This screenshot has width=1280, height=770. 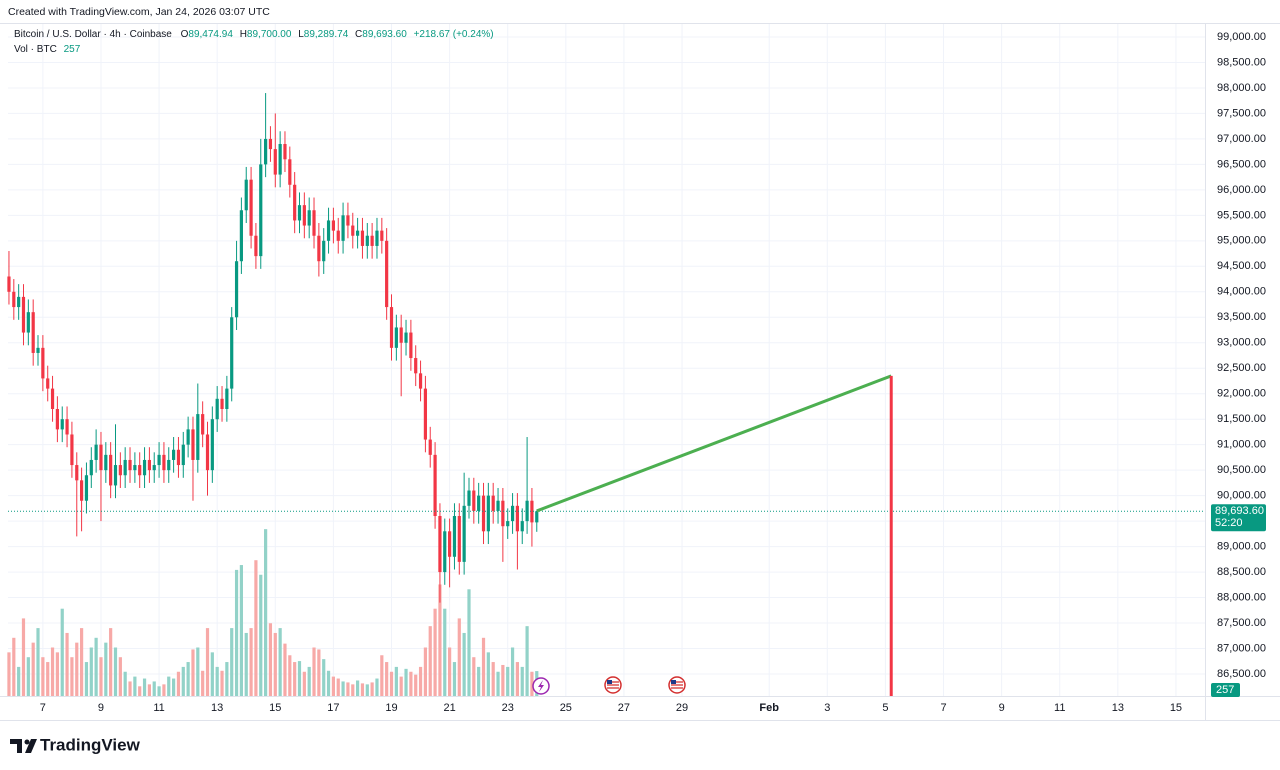 I want to click on x-tick-label: 15, so click(x=275, y=708).